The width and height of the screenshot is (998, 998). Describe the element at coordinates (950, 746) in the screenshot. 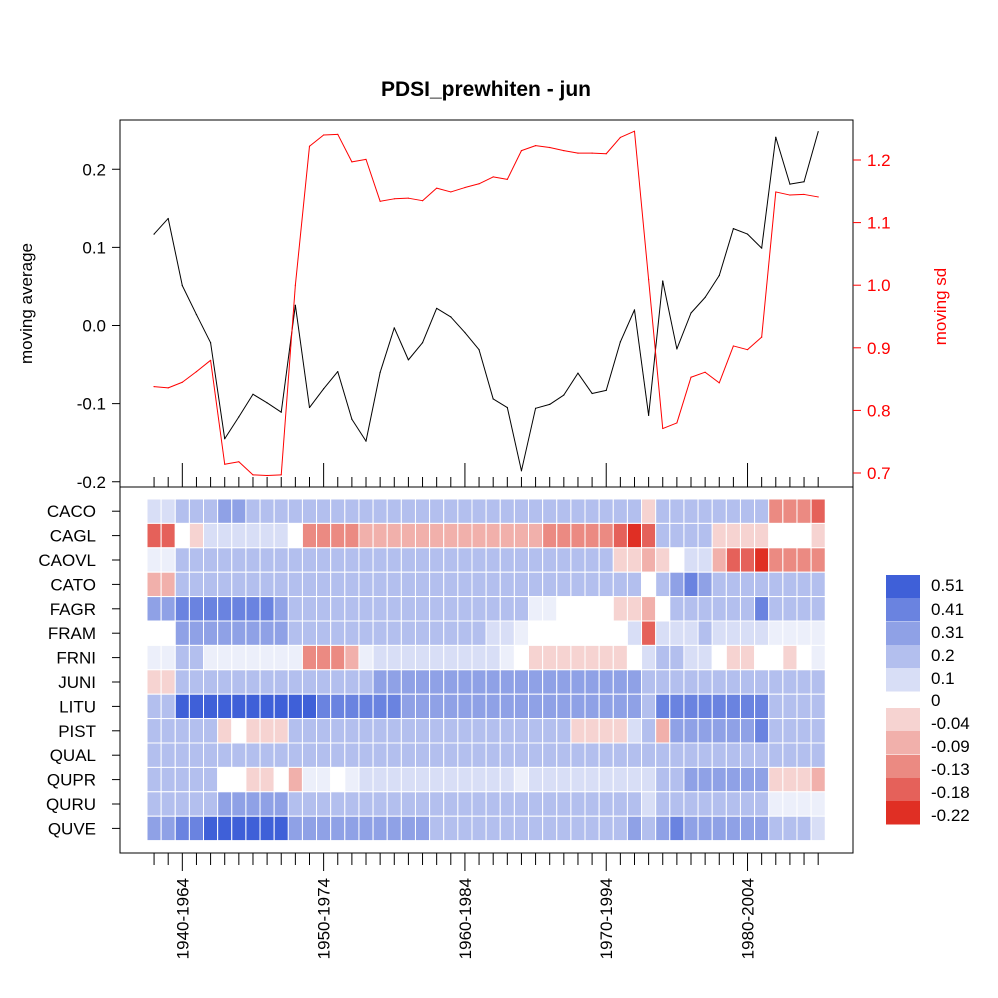

I see `legend-label: -0.09` at that location.